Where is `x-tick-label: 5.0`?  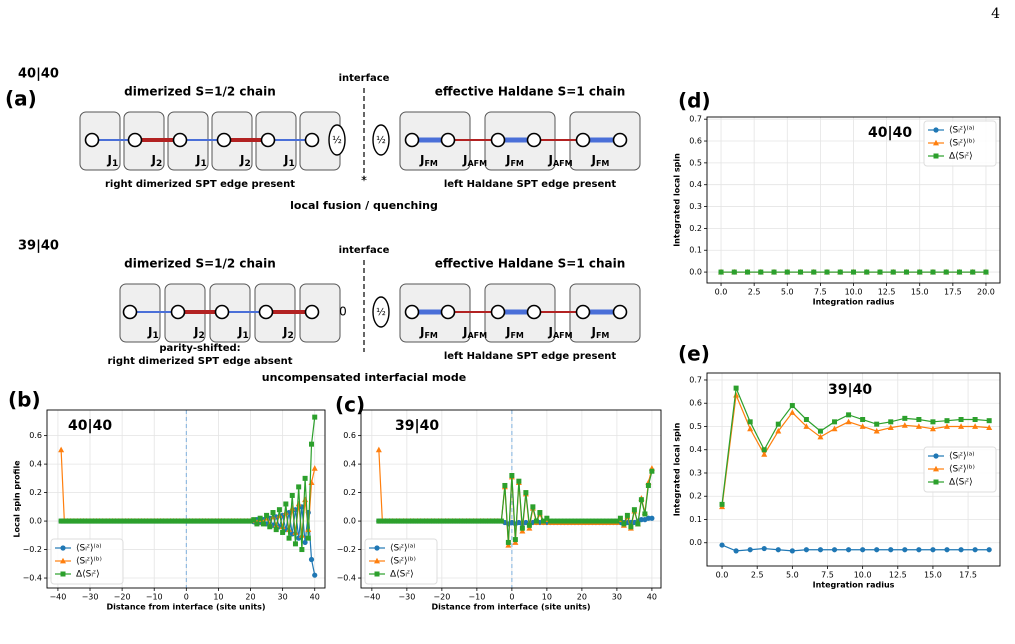 x-tick-label: 5.0 is located at coordinates (787, 292).